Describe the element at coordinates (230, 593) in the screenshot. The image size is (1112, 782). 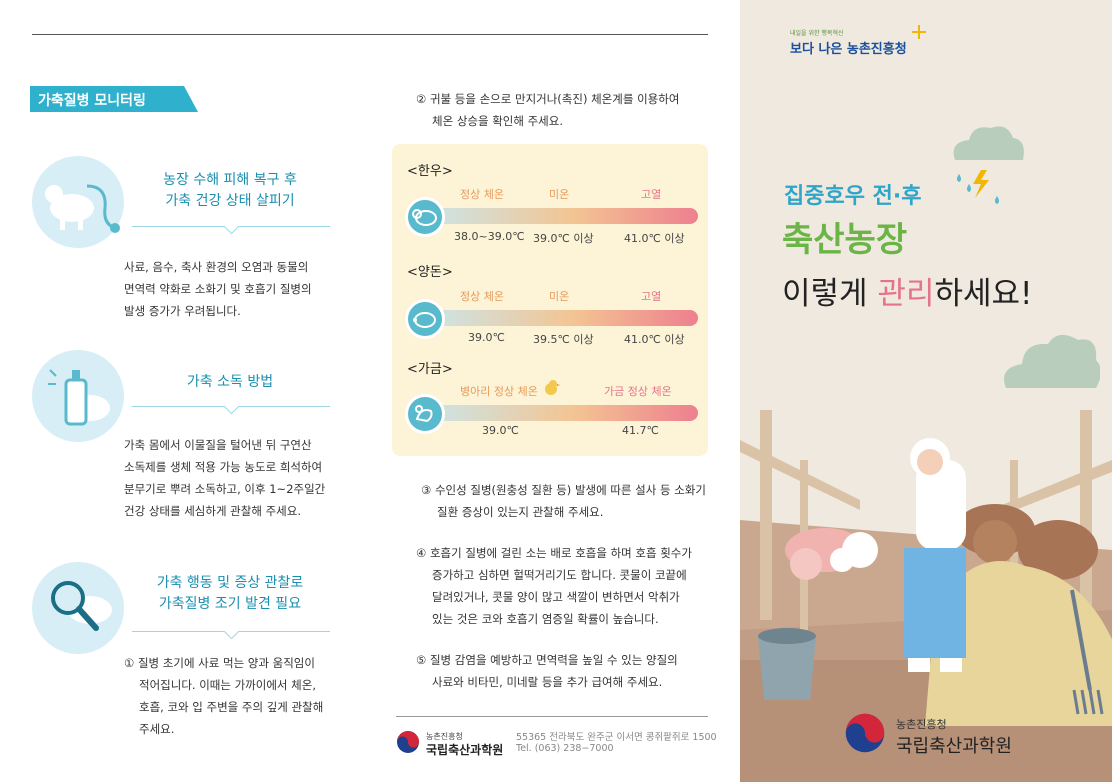
I see `section3-title: 가축 행동 및 증상 관찰로 가축질병 조기 발견 필요` at that location.